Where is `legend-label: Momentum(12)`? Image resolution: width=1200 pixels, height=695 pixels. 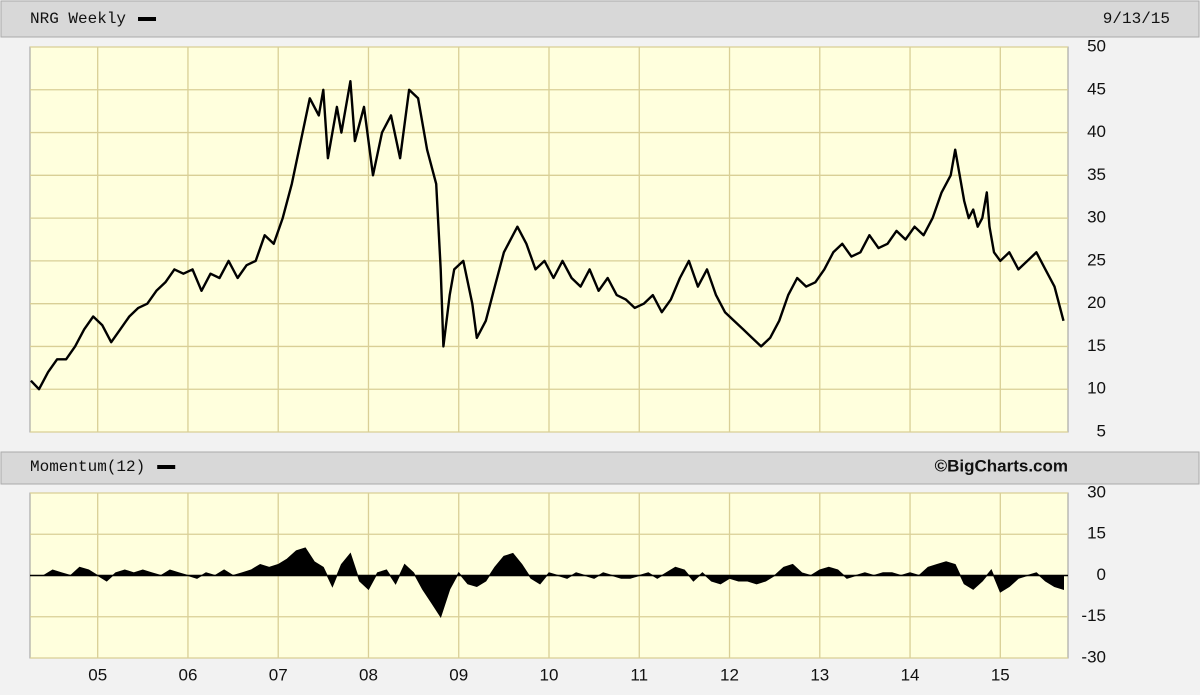
legend-label: Momentum(12) is located at coordinates (87, 467).